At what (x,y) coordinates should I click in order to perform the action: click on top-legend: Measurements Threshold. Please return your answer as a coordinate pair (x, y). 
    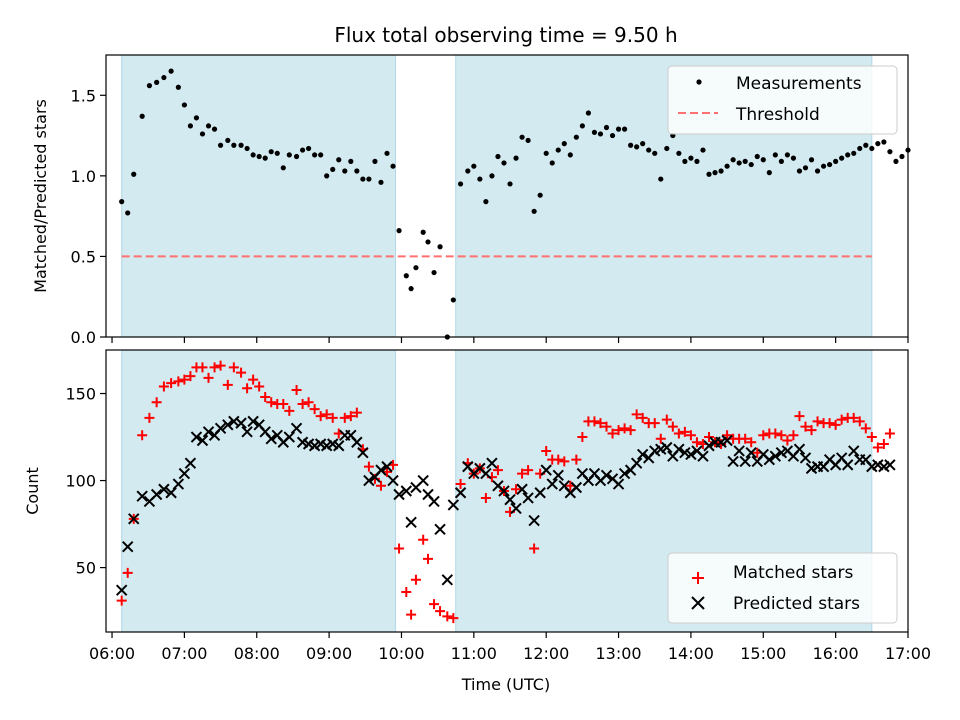
    Looking at the image, I should click on (782, 100).